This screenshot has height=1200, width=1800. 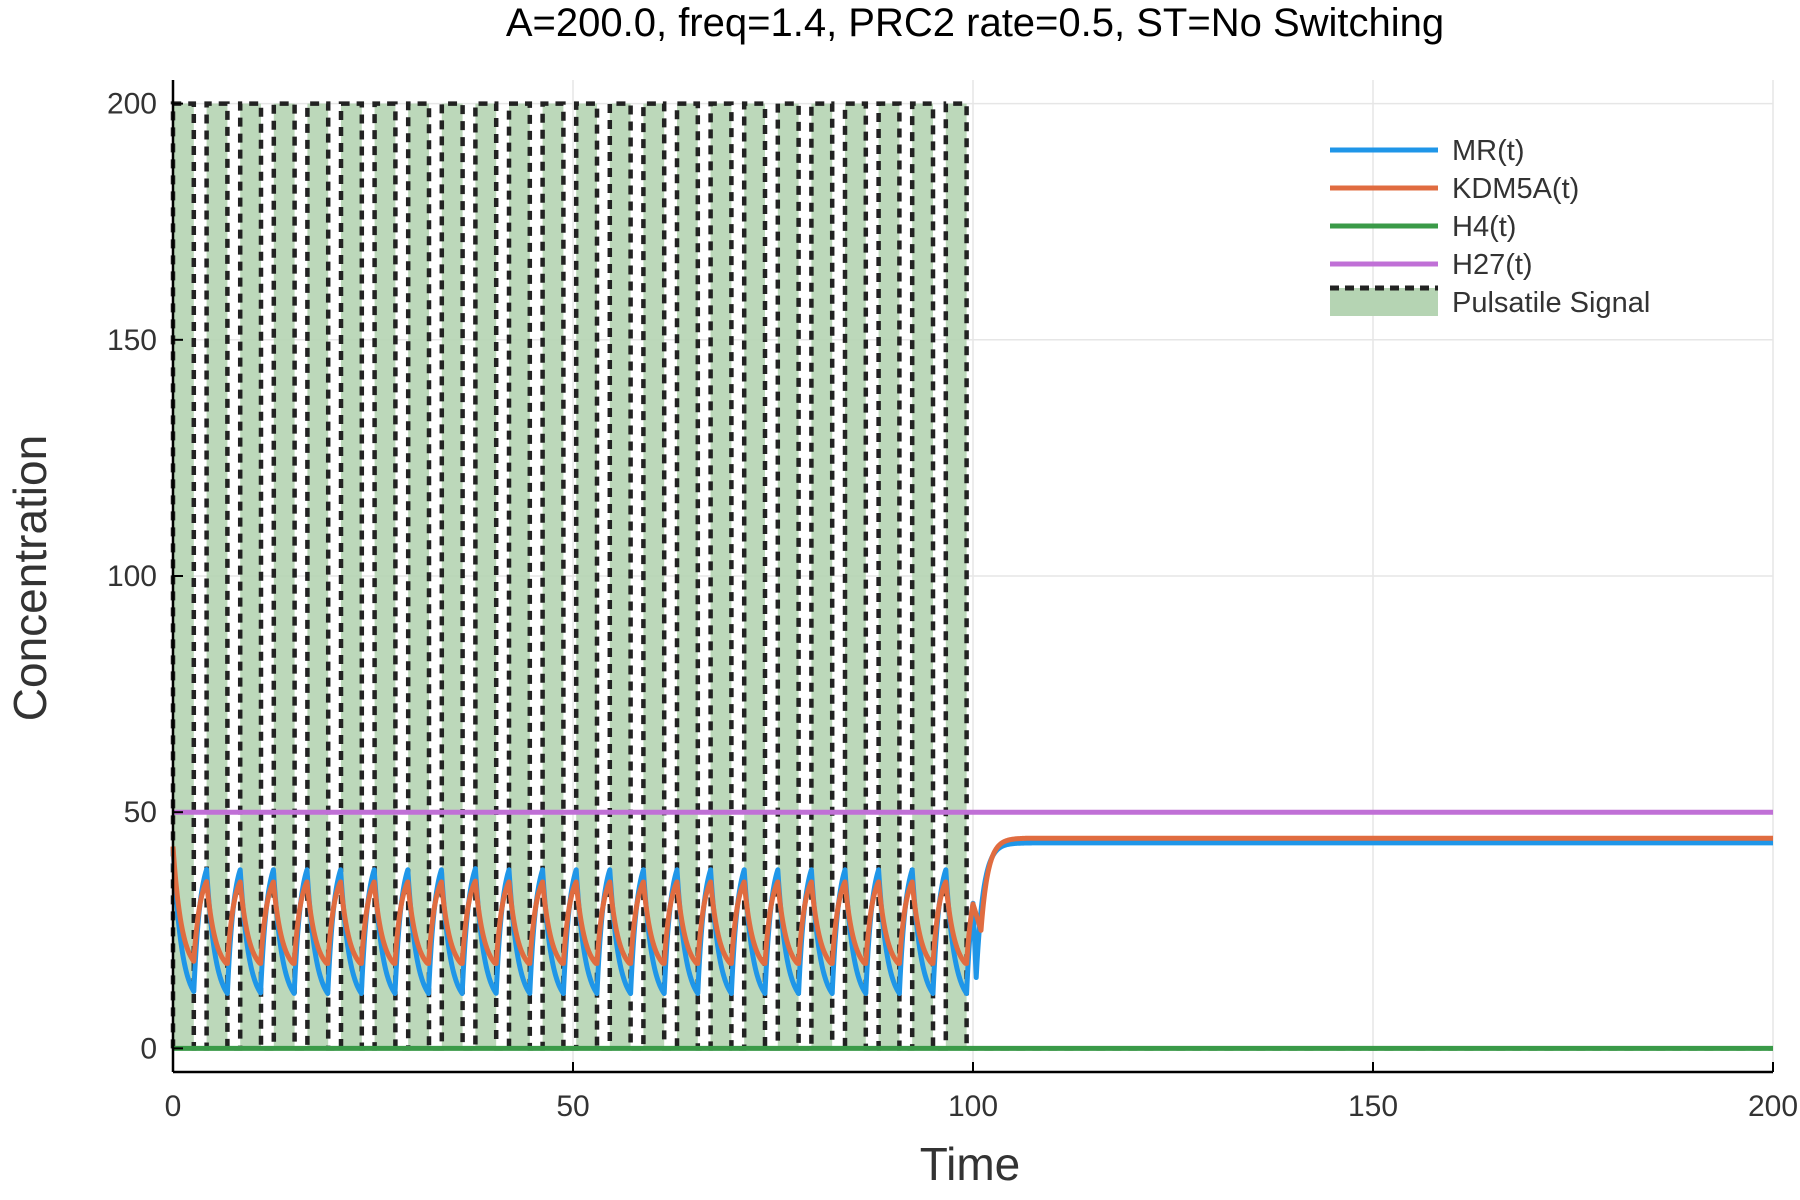 I want to click on x-tick-label-0: 0, so click(x=173, y=1106).